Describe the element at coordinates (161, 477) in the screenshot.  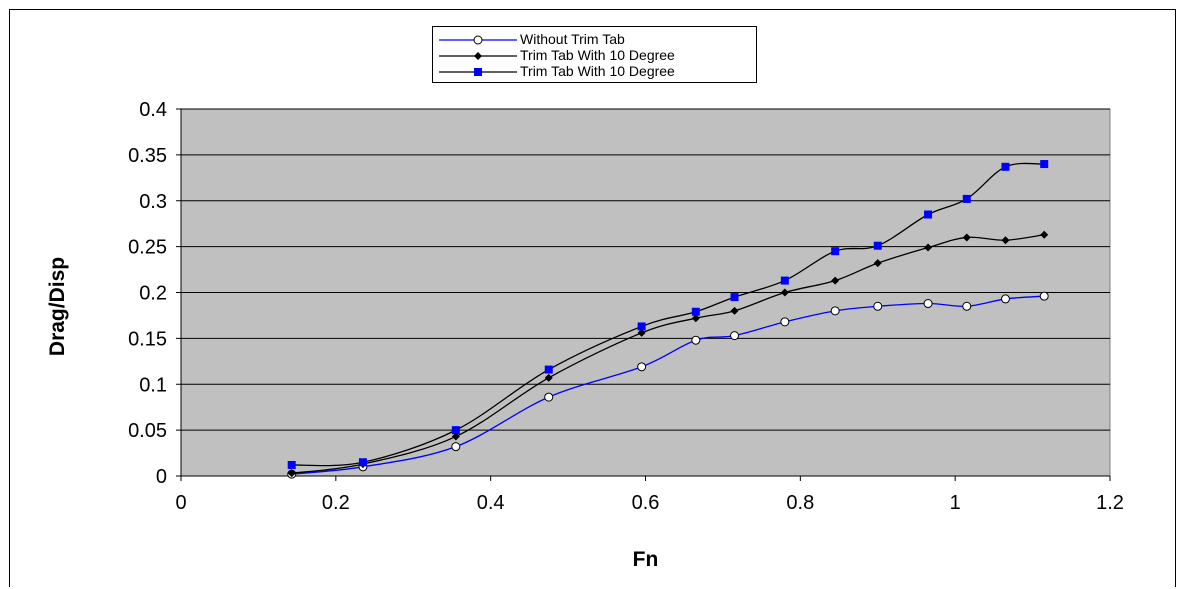
I see `y-tick-label: 0` at that location.